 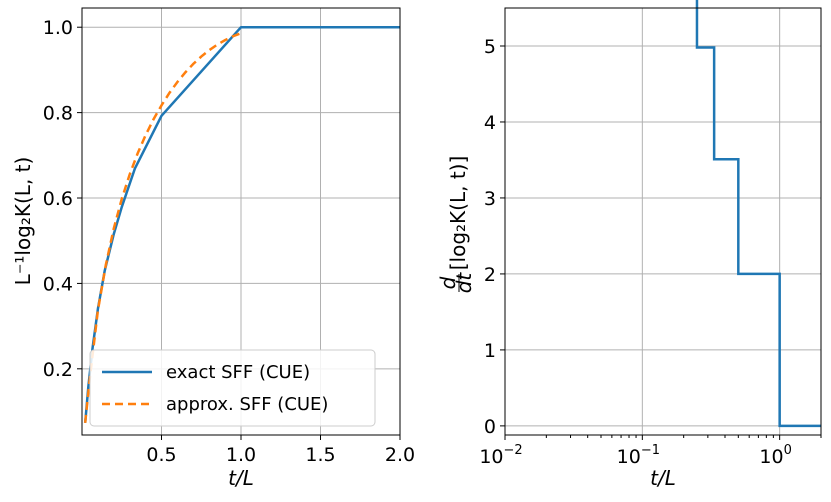 I want to click on left-x-tick-label: 0.5, so click(x=161, y=455).